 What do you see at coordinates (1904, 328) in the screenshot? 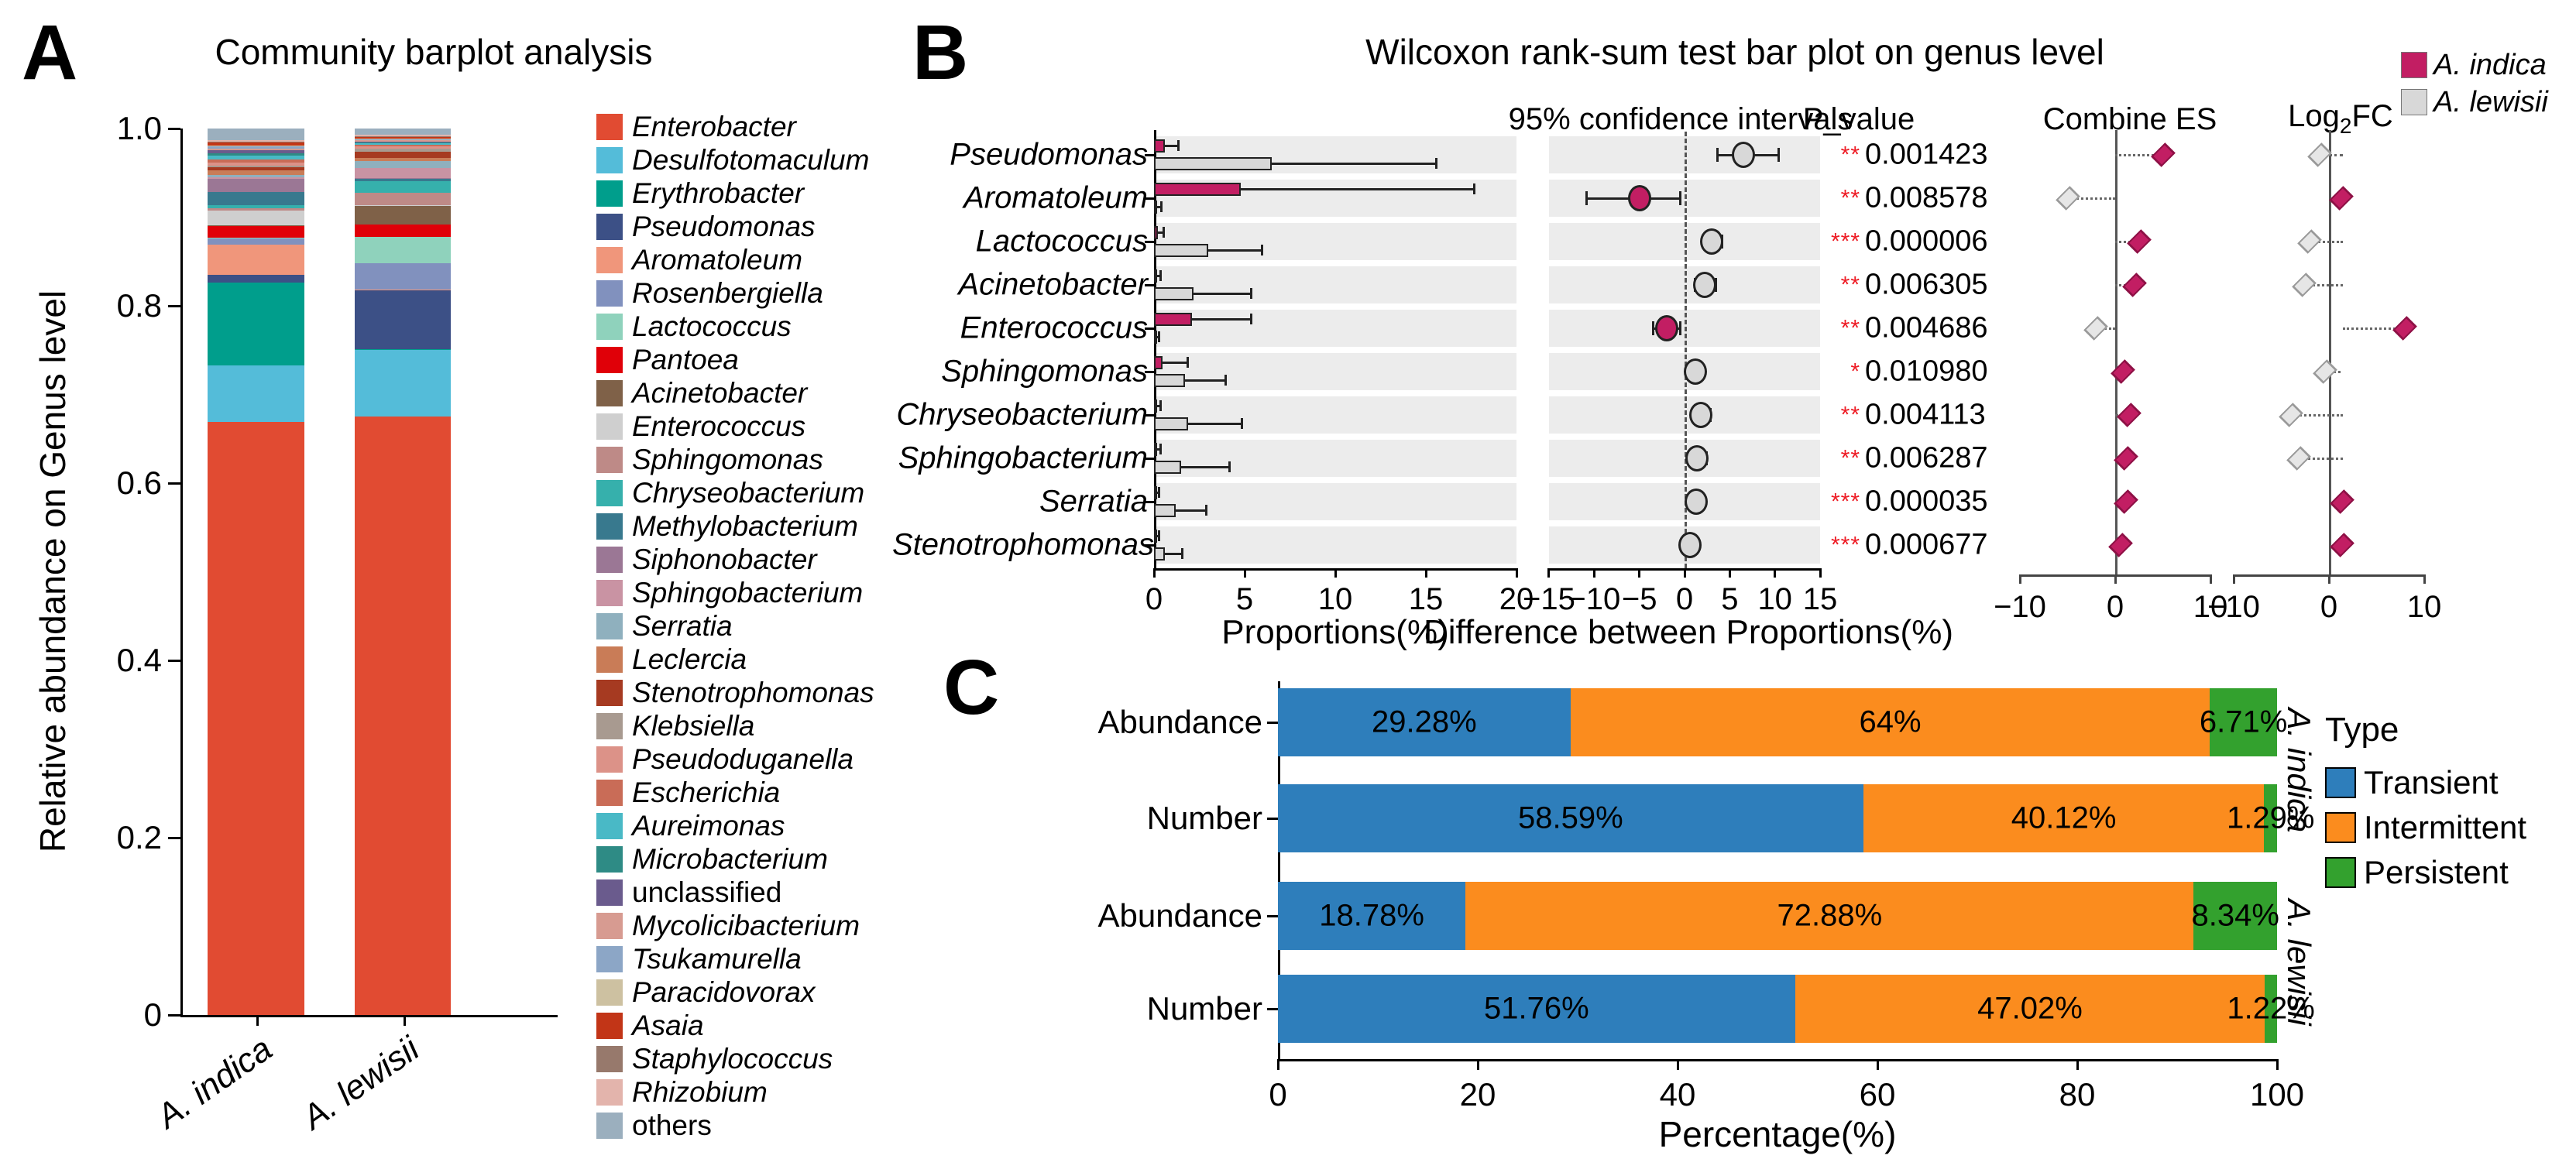
I see `pvalue-row: ** 0.004686` at bounding box center [1904, 328].